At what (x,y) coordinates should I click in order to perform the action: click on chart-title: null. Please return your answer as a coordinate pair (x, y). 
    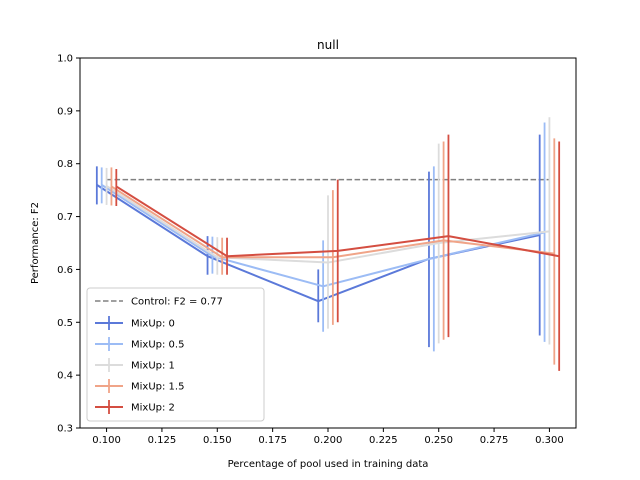
    Looking at the image, I should click on (328, 45).